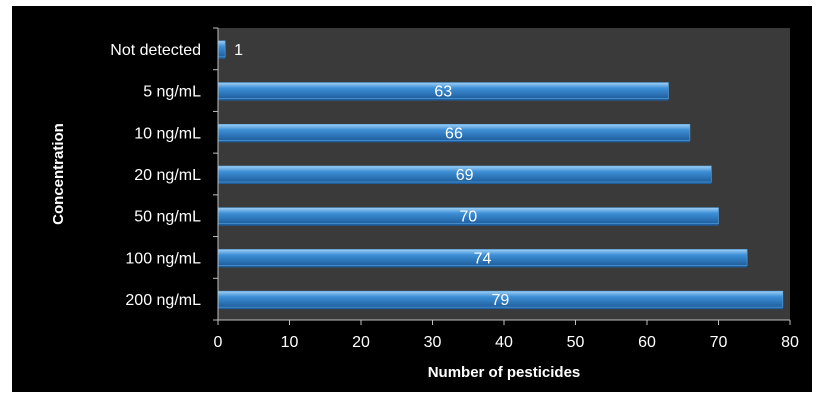 The image size is (829, 398). Describe the element at coordinates (58, 174) in the screenshot. I see `y-axis-title: Concentration` at that location.